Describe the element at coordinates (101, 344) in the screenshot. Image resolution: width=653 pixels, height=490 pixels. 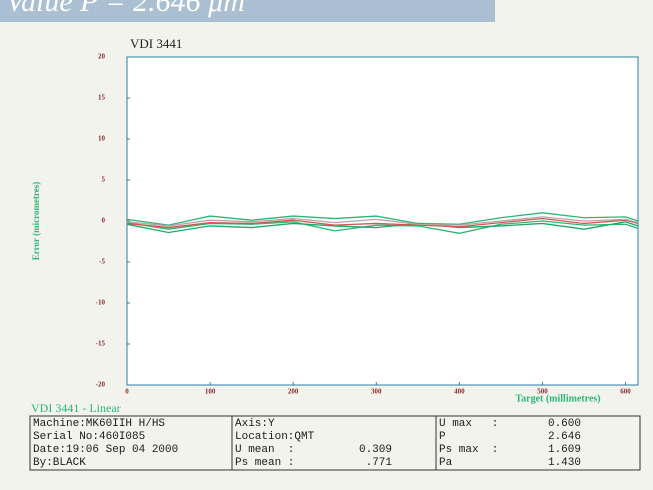
I see `y-tick-label: -15` at that location.